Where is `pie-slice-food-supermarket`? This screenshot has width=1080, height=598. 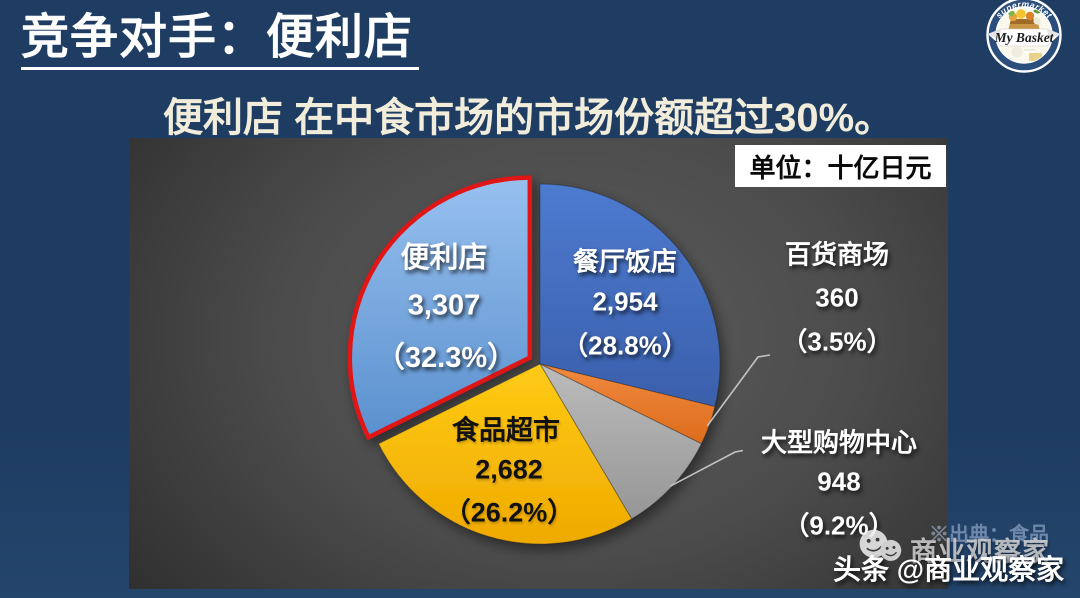
pie-slice-food-supermarket is located at coordinates (505, 454).